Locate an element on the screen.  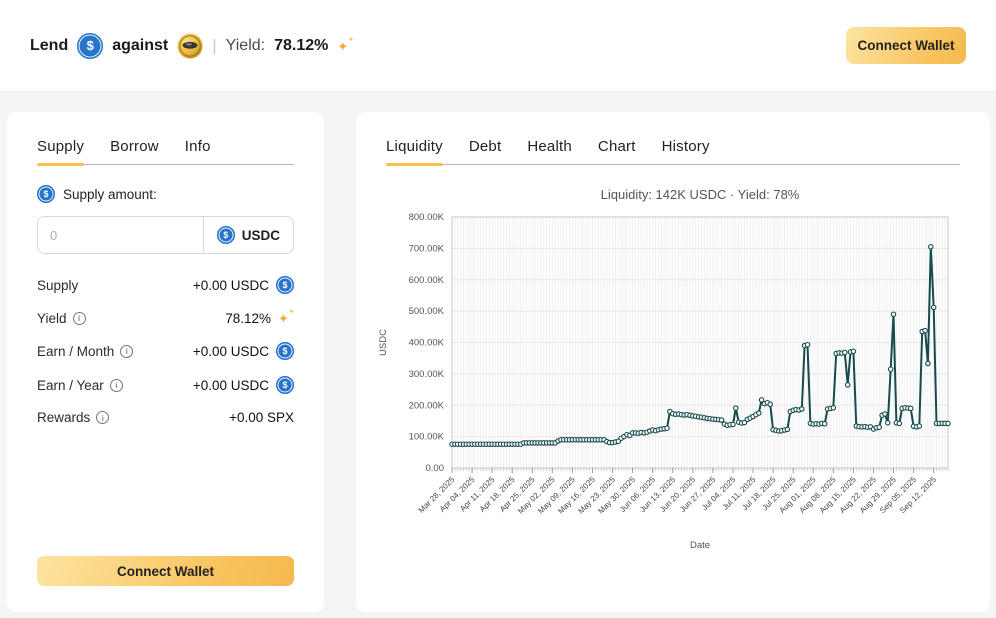
stat-row-earn-year: Earn / Year i +0.00 USDC $ is located at coordinates (165, 385).